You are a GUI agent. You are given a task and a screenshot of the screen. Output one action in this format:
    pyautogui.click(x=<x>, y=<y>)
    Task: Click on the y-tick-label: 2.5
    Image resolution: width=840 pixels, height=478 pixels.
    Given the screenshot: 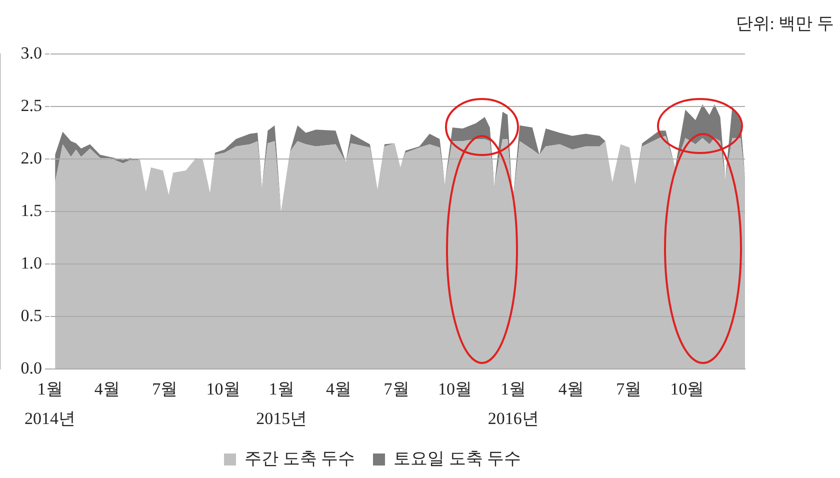 What is the action you would take?
    pyautogui.click(x=31, y=105)
    